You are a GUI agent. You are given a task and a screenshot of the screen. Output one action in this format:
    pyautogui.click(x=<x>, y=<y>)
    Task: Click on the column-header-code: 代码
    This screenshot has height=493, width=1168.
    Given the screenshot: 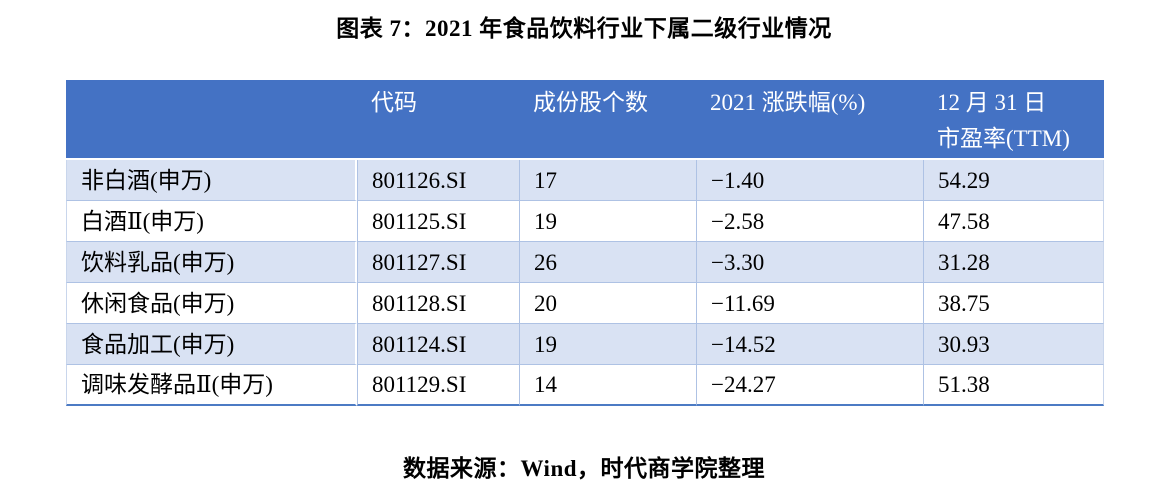 What is the action you would take?
    pyautogui.click(x=438, y=120)
    